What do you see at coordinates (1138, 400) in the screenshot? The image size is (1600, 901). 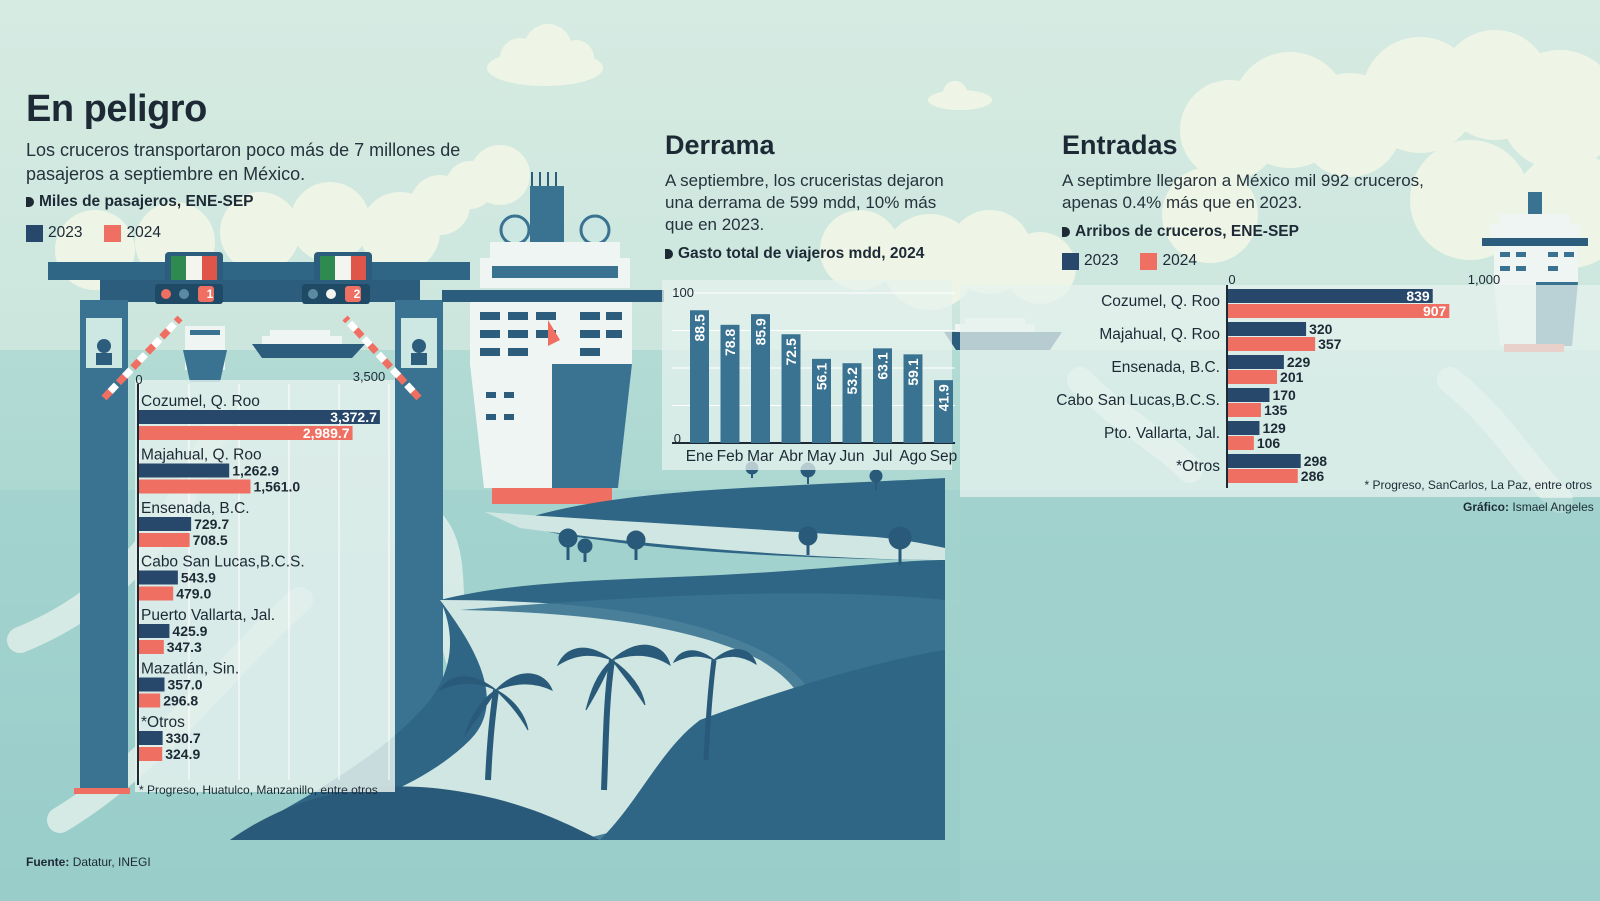 I see `chart3-category-label: Cabo San Lucas,B.C.S.` at bounding box center [1138, 400].